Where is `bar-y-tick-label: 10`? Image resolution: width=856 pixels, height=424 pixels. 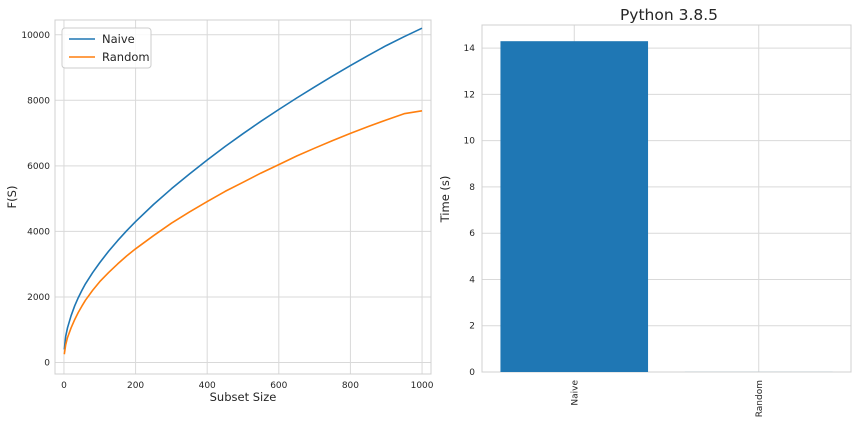
bar-y-tick-label: 10 is located at coordinates (470, 142).